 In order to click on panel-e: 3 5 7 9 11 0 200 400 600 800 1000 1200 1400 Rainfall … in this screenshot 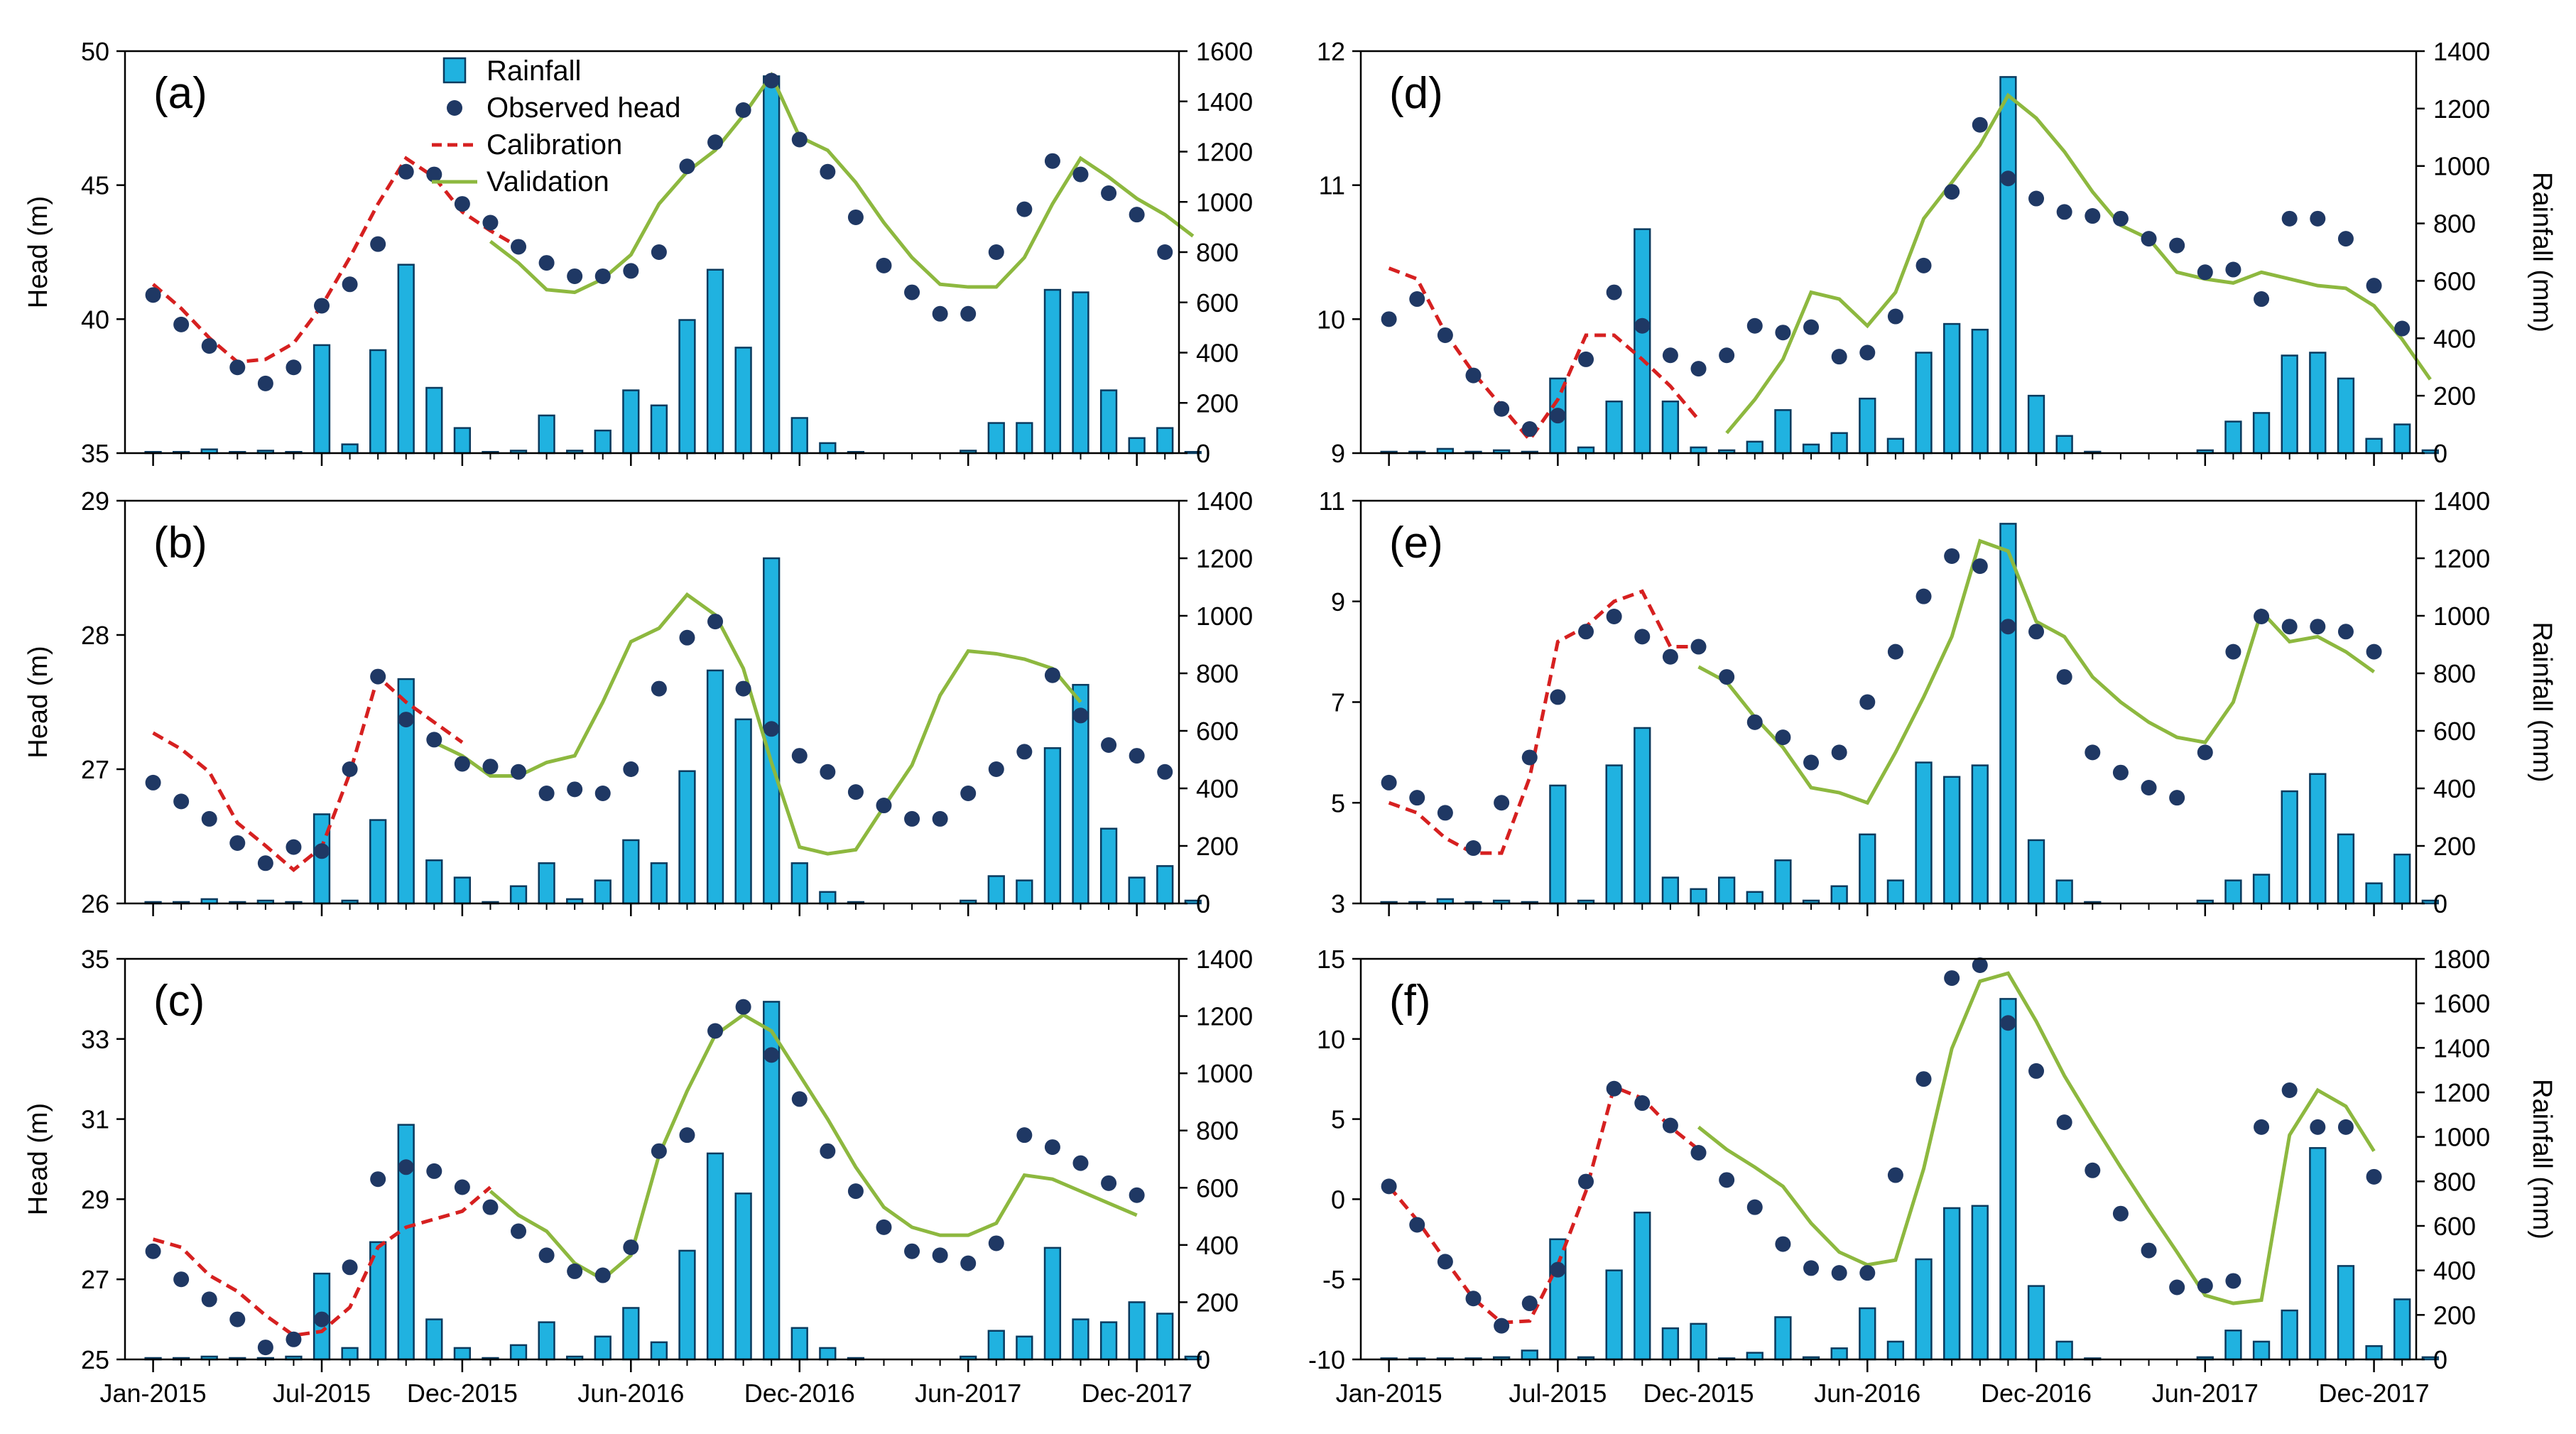, I will do `click(1938, 703)`.